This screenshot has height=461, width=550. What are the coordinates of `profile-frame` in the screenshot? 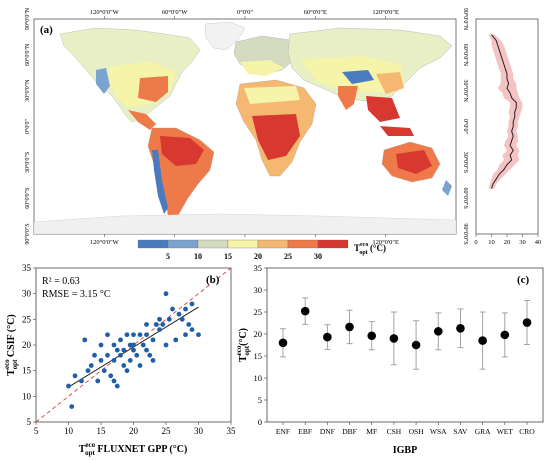 It's located at (507, 126).